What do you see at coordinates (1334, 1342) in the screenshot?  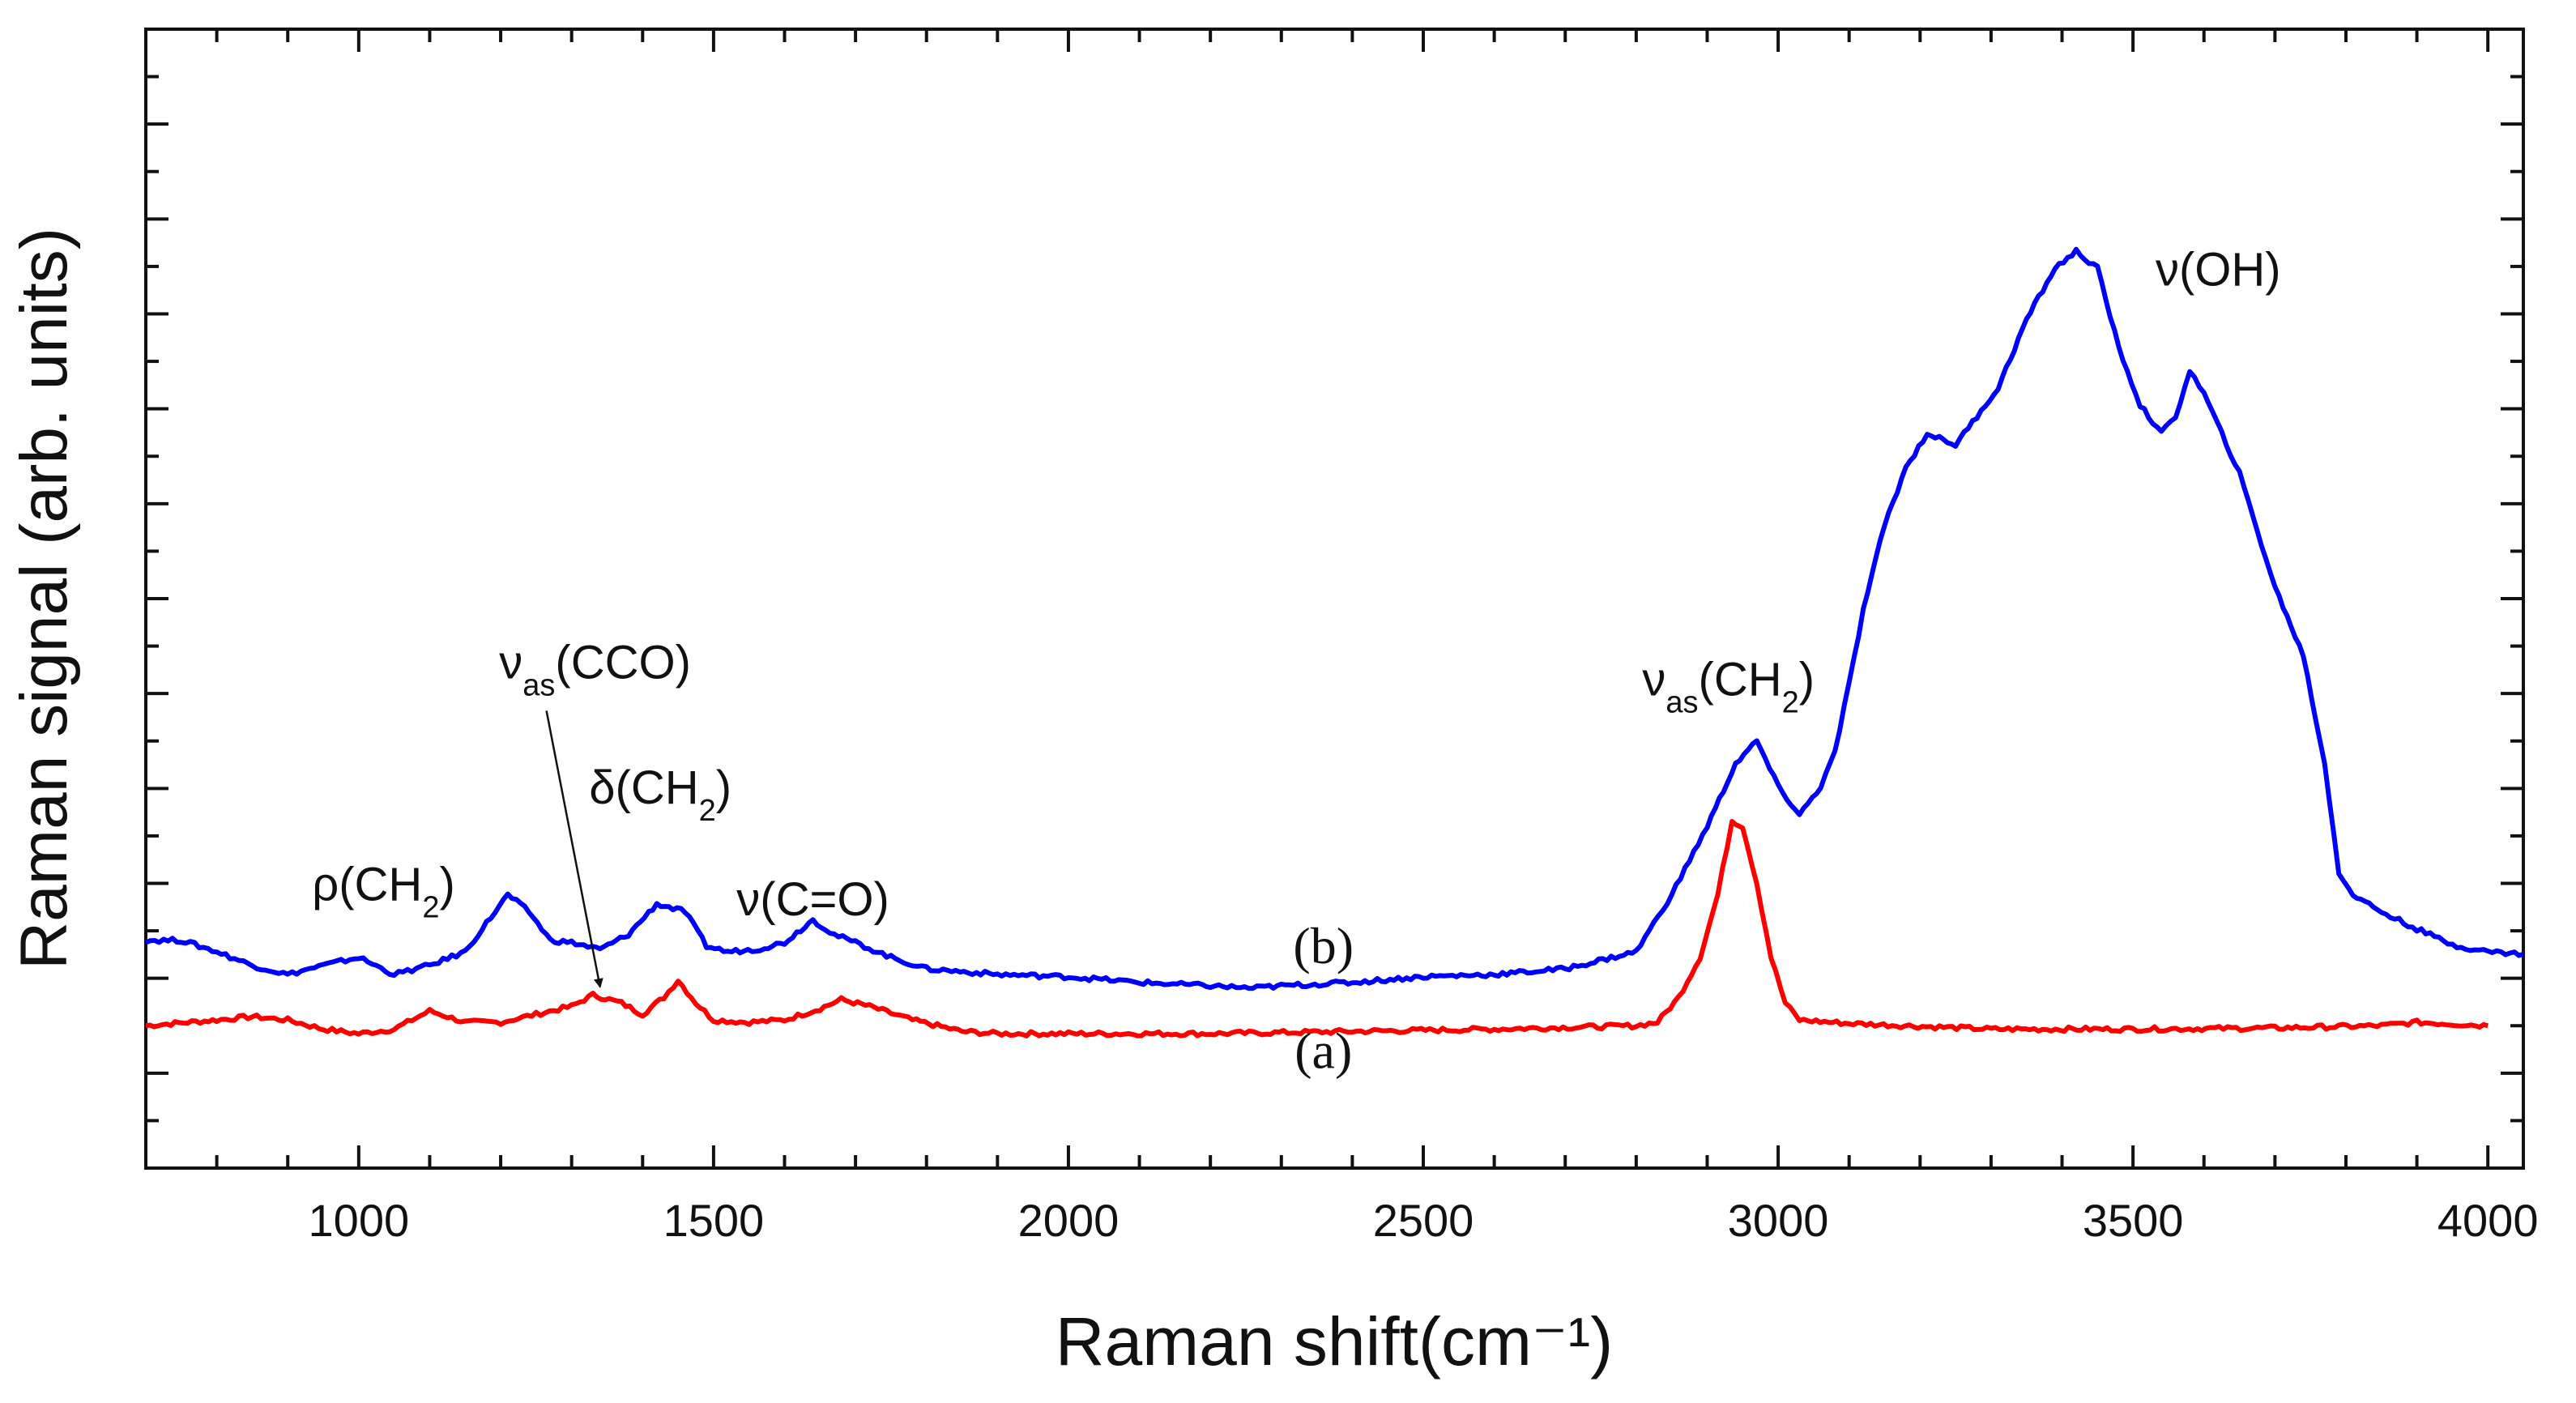 I see `x-axis-label: Raman shift(cm⁻¹)` at bounding box center [1334, 1342].